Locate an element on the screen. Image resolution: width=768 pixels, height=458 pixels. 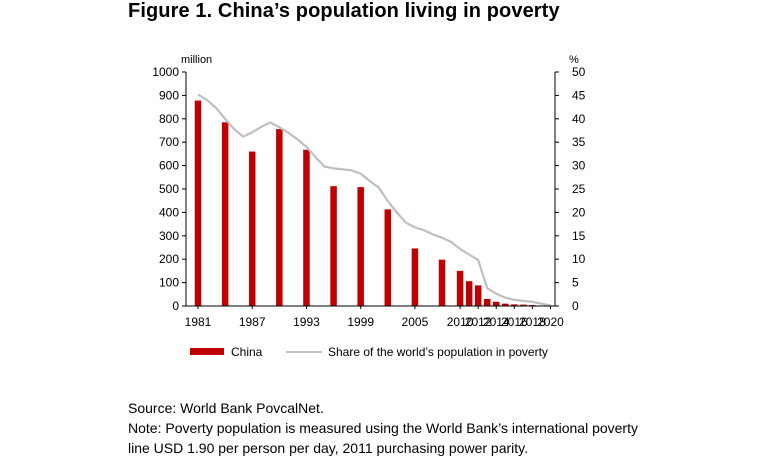
x-tick-label: 1993 is located at coordinates (306, 322).